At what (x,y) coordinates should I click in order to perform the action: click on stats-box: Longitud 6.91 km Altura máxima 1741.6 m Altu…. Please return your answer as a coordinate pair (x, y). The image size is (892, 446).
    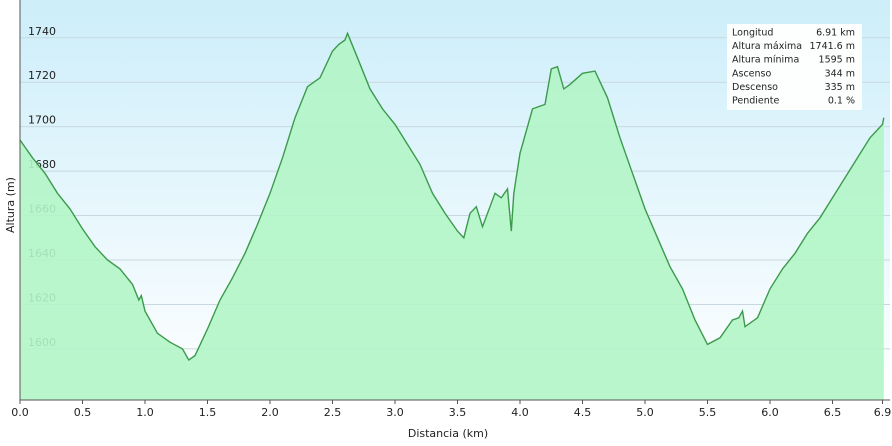
    Looking at the image, I should click on (794, 67).